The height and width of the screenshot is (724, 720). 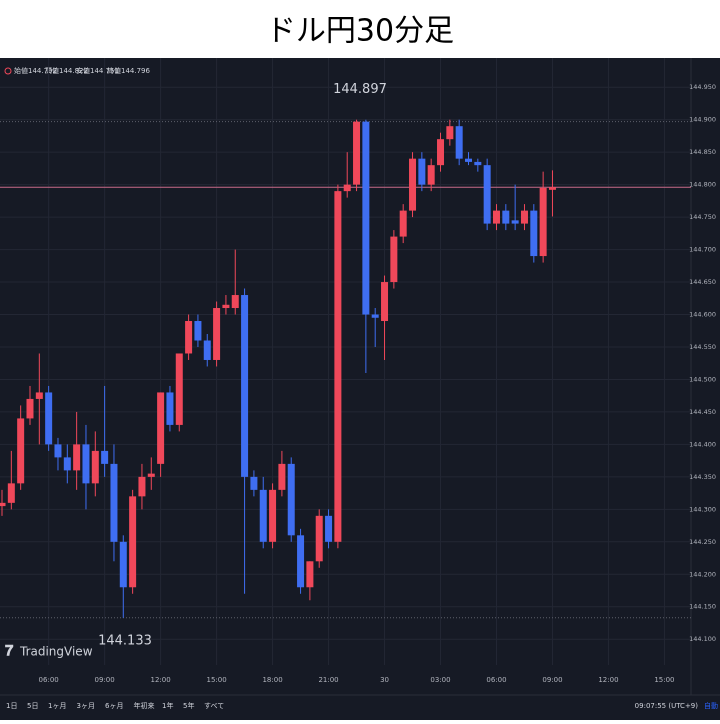 I want to click on range-button: 6ヶ月, so click(x=114, y=706).